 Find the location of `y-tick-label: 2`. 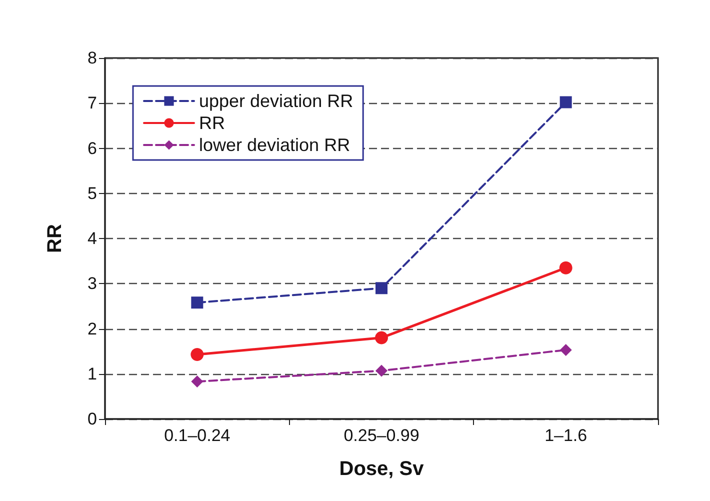

y-tick-label: 2 is located at coordinates (92, 328).